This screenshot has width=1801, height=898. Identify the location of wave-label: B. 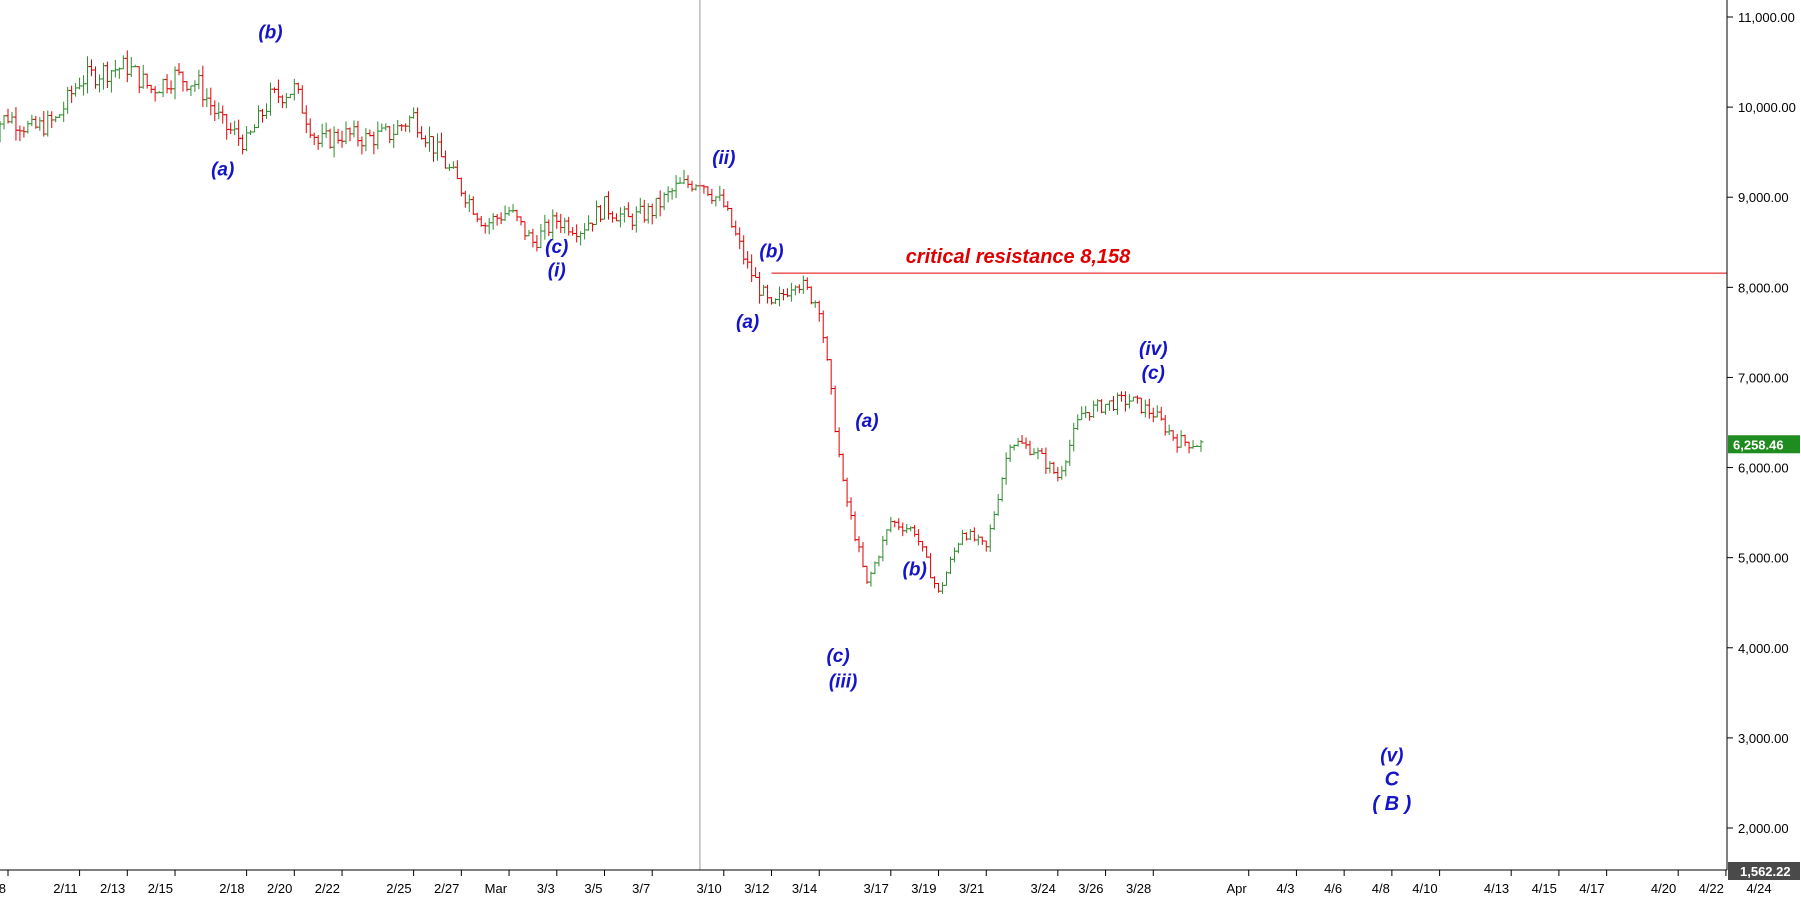
(127, 1).